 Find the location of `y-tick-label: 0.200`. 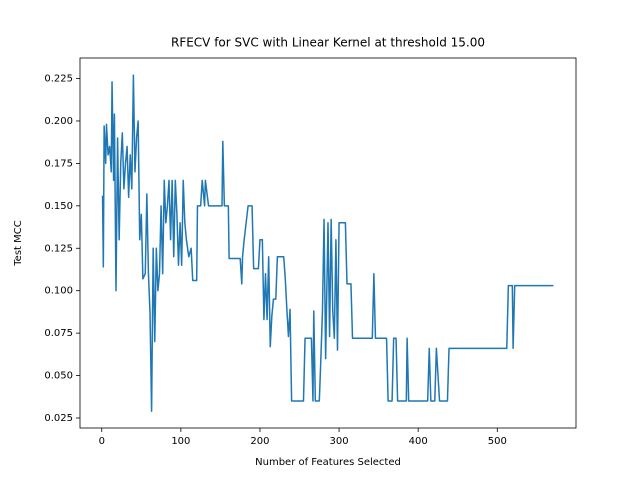

y-tick-label: 0.200 is located at coordinates (58, 121).